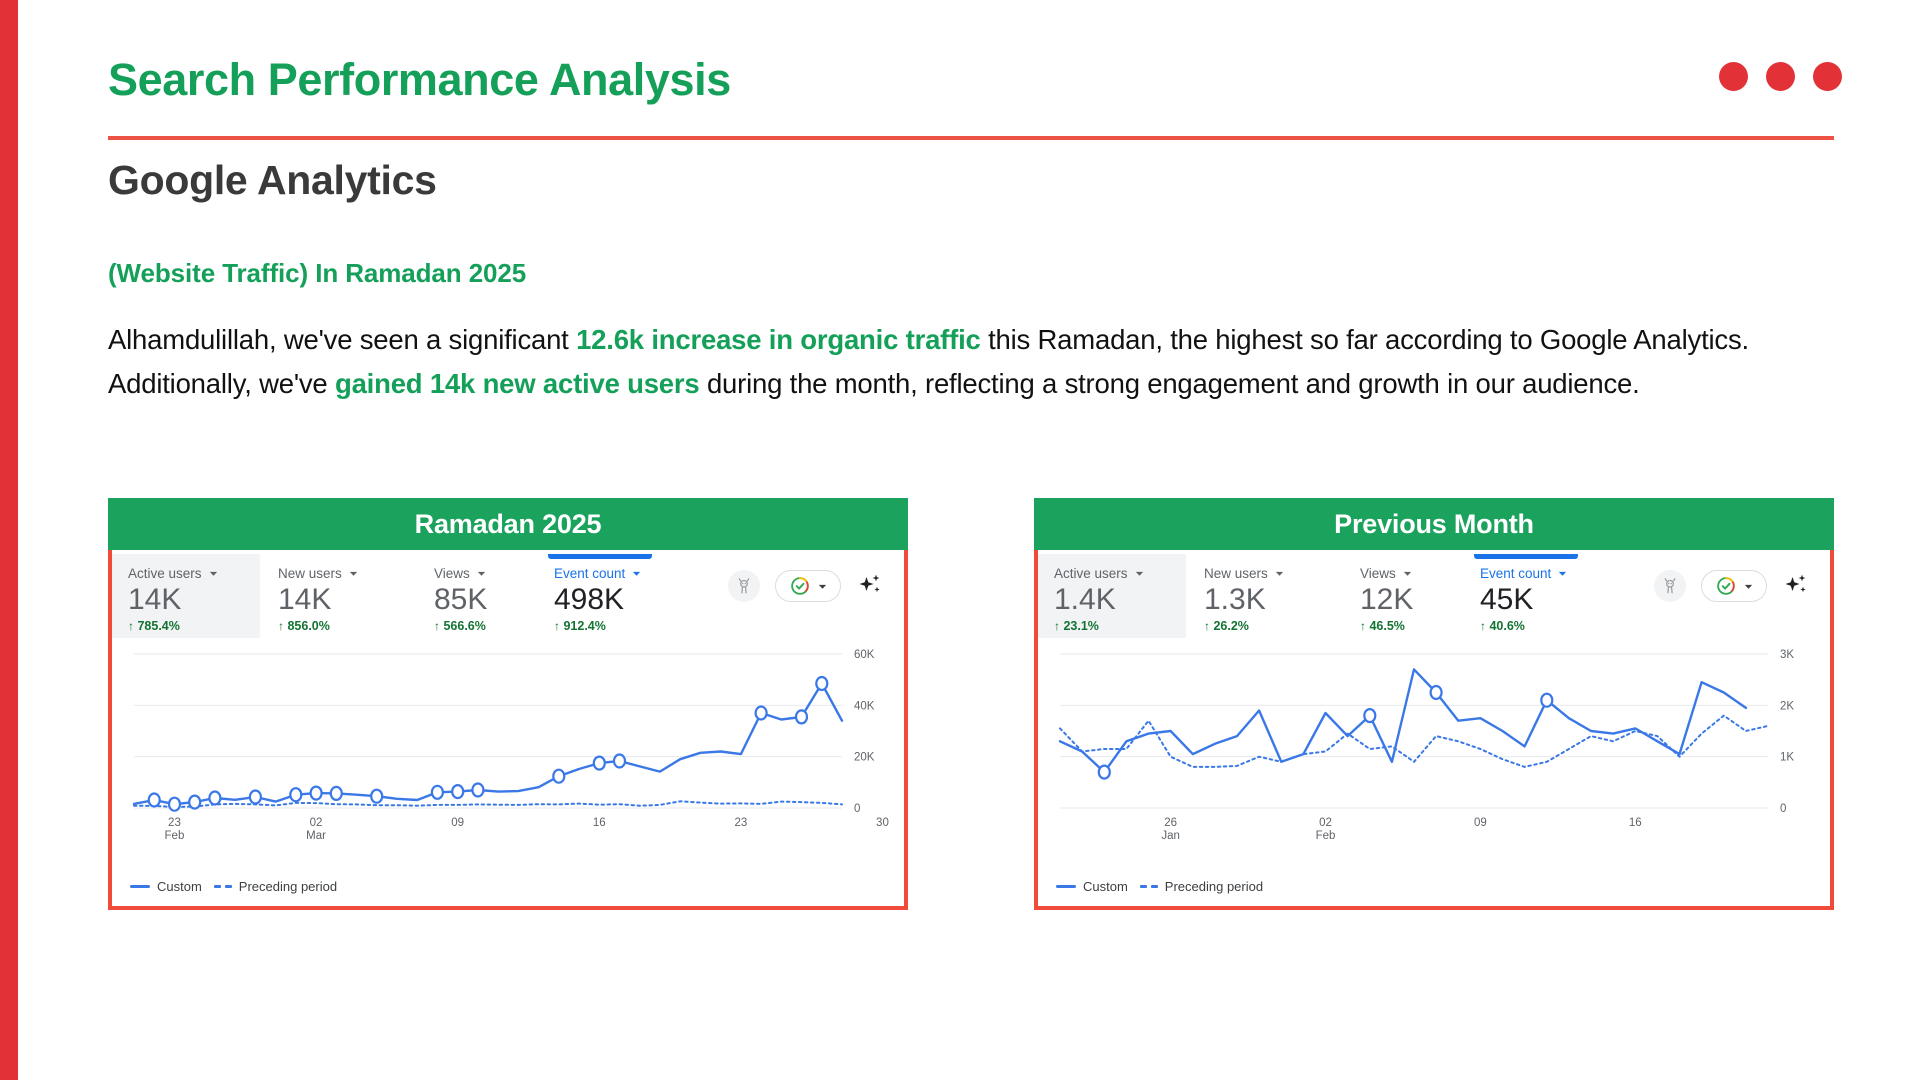 The width and height of the screenshot is (1920, 1080). I want to click on metric-tab-event-count: Event count 498K ↑ 912.4%, so click(616, 596).